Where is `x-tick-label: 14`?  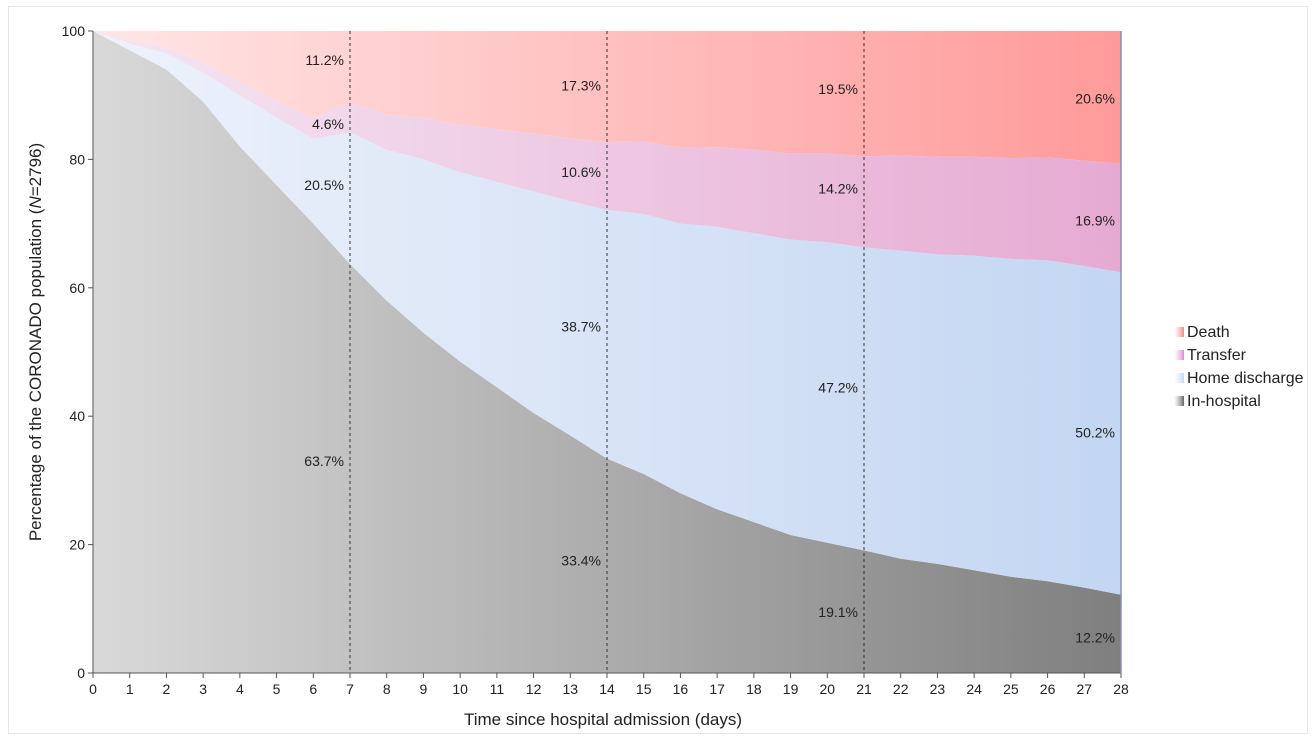
x-tick-label: 14 is located at coordinates (607, 689).